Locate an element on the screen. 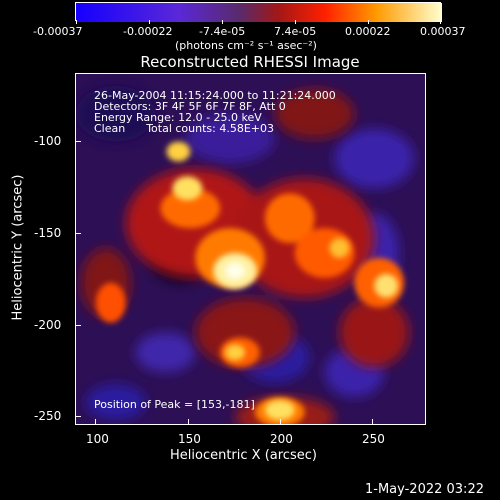 This screenshot has height=500, width=500. x-tick-label: 250 is located at coordinates (373, 439).